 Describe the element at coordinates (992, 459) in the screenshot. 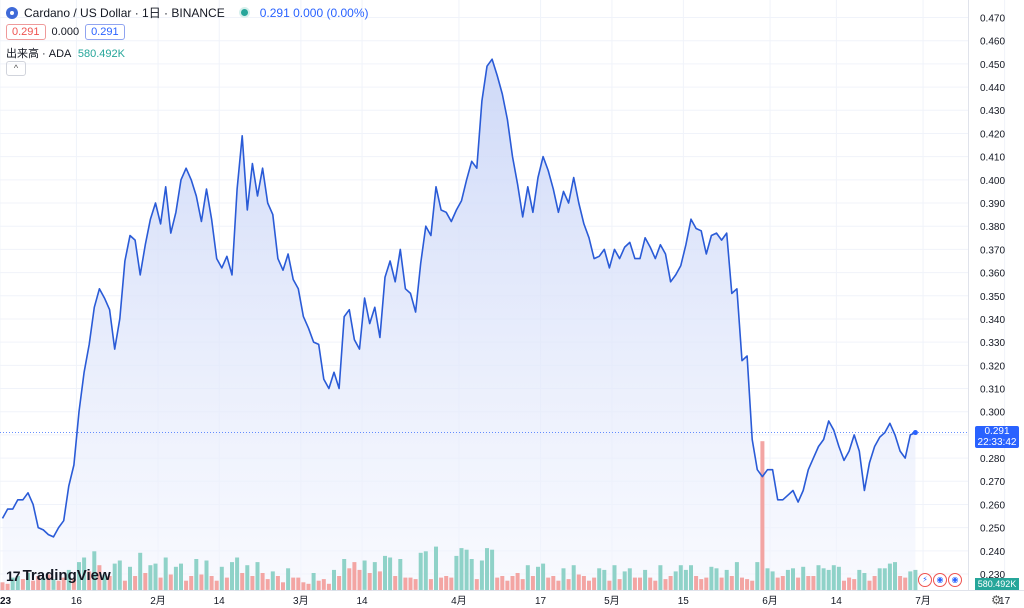

I see `price-tick-label: 0.280` at that location.